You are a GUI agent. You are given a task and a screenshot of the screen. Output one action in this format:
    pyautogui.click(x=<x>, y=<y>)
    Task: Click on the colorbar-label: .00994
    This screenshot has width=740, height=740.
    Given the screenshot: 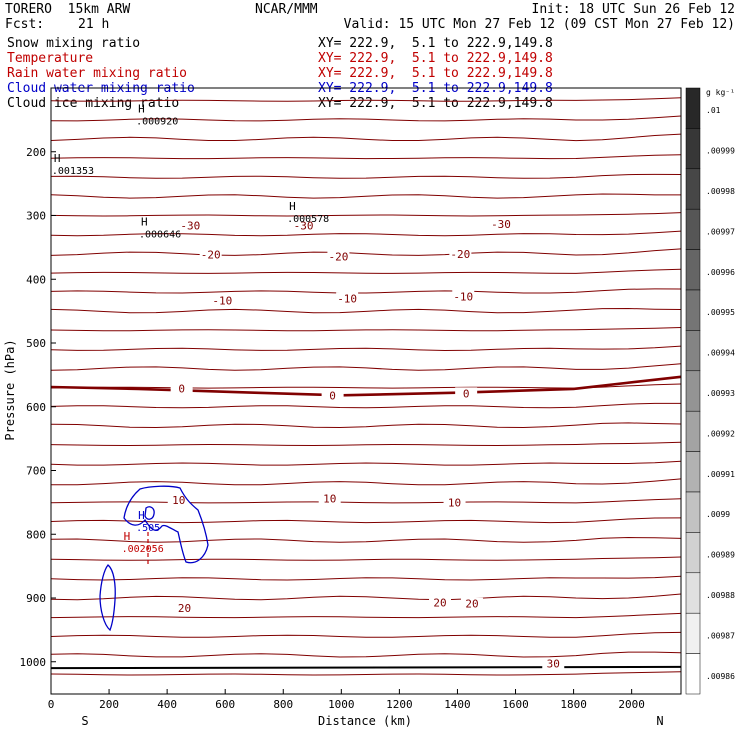 What is the action you would take?
    pyautogui.click(x=720, y=353)
    